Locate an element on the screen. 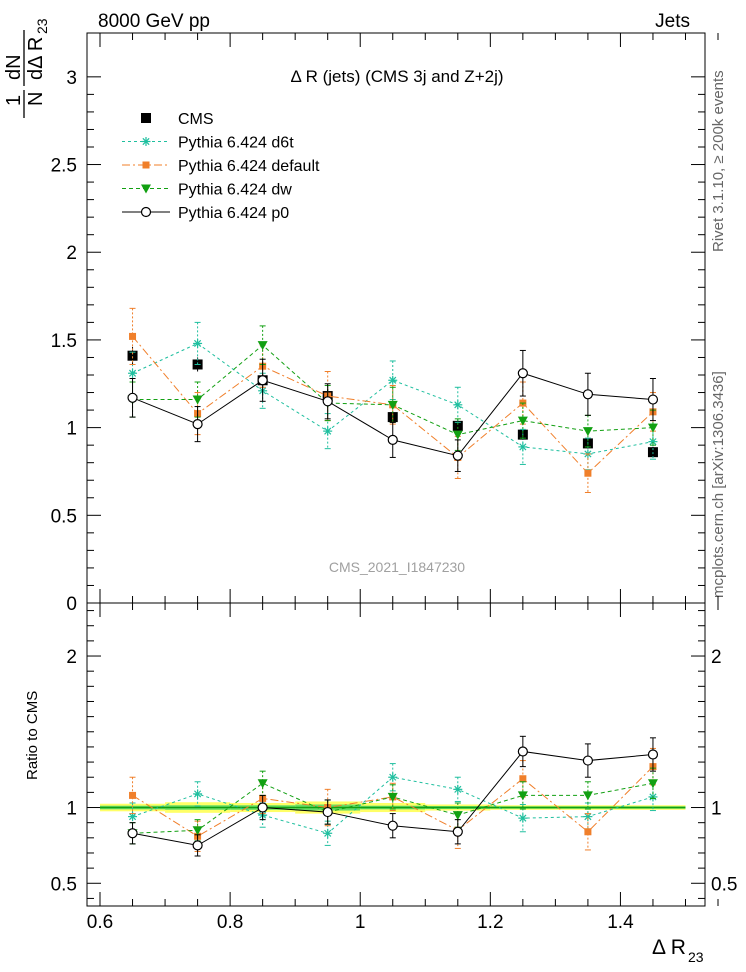  mcplots-label: mcplots.cern.ch [arXiv:1306.3436] is located at coordinates (718, 484).